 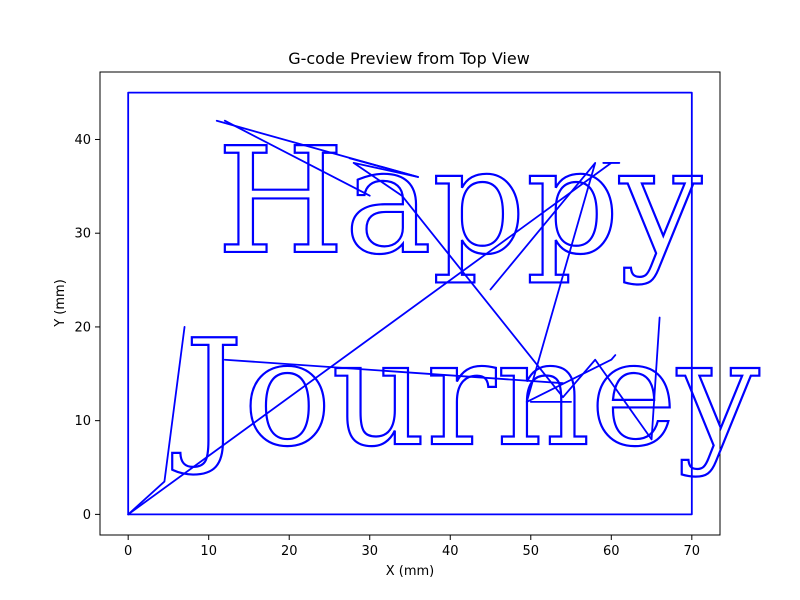 I want to click on y-tick-label: 20, so click(x=82, y=327).